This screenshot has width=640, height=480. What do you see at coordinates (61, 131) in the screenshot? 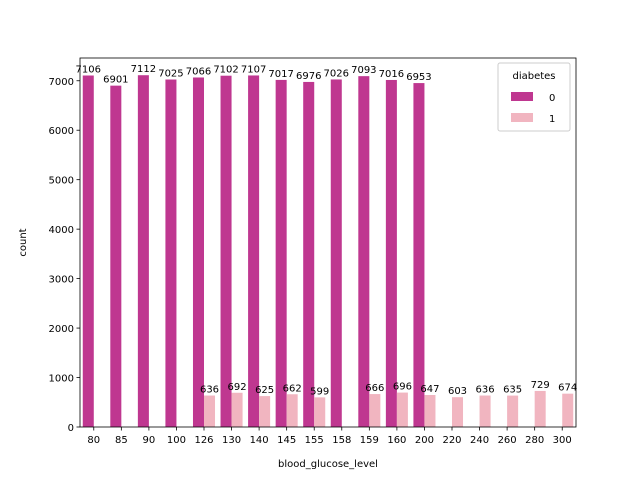
I see `y-tick-label: 6000` at bounding box center [61, 131].